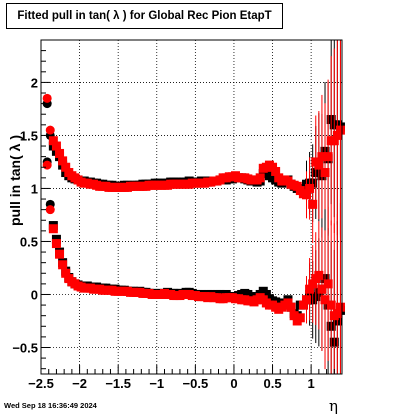  I want to click on x-tick-label: −0.5, so click(196, 383).